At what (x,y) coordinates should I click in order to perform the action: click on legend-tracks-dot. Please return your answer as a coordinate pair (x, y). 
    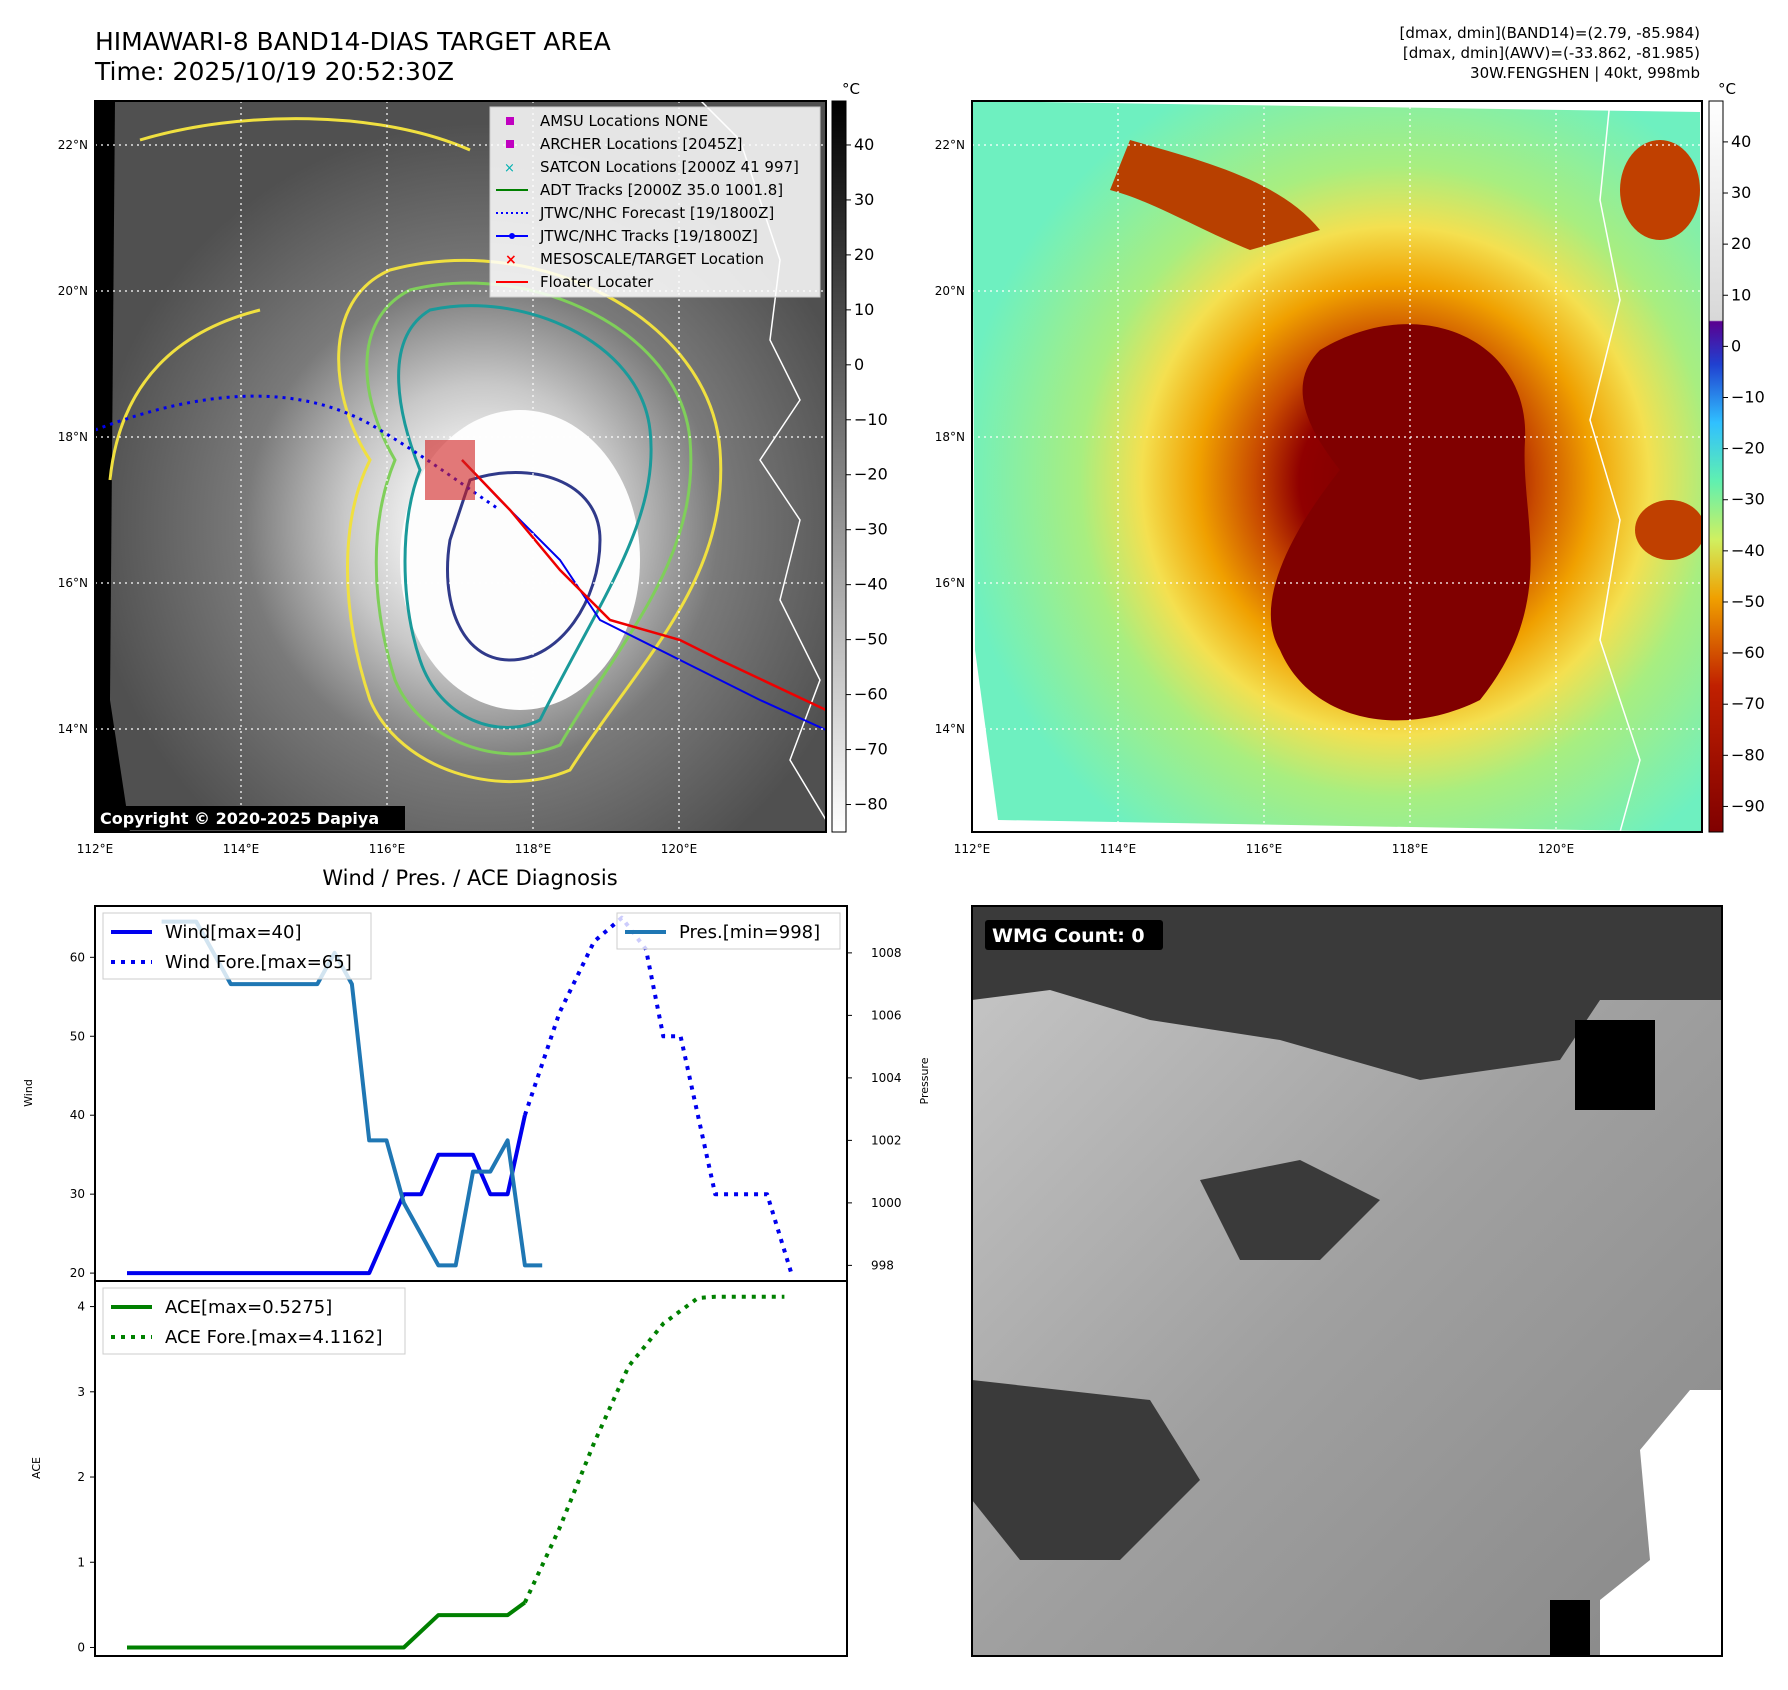
    Looking at the image, I should click on (512, 236).